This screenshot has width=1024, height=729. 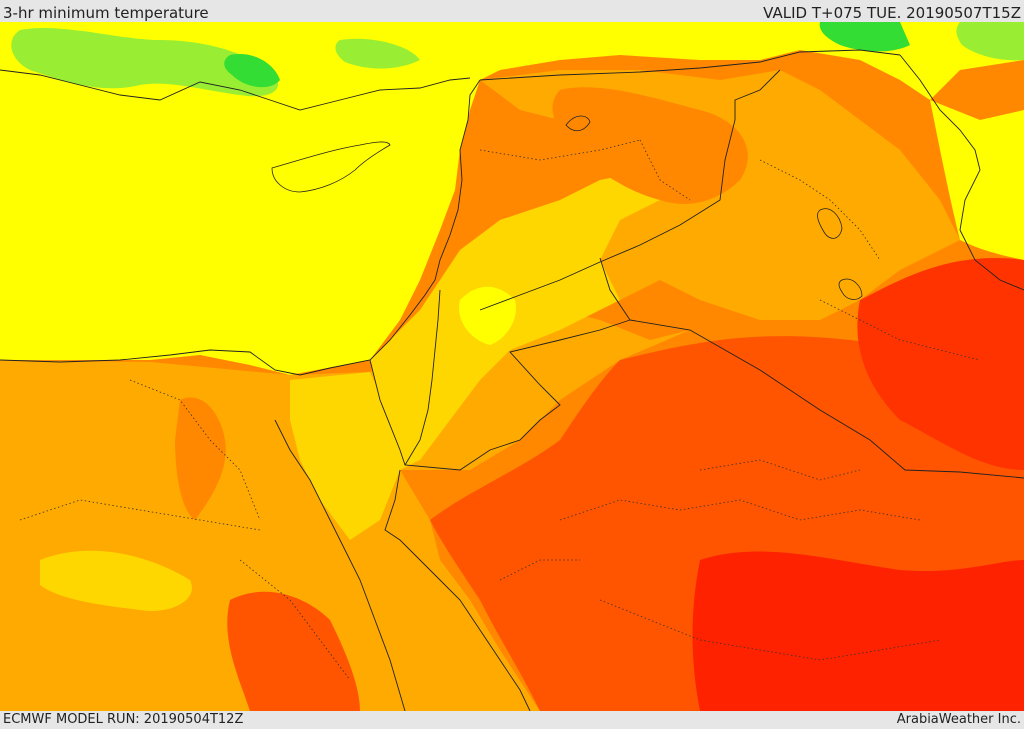 What do you see at coordinates (487, 315) in the screenshot?
I see `shading-jordan-yellow` at bounding box center [487, 315].